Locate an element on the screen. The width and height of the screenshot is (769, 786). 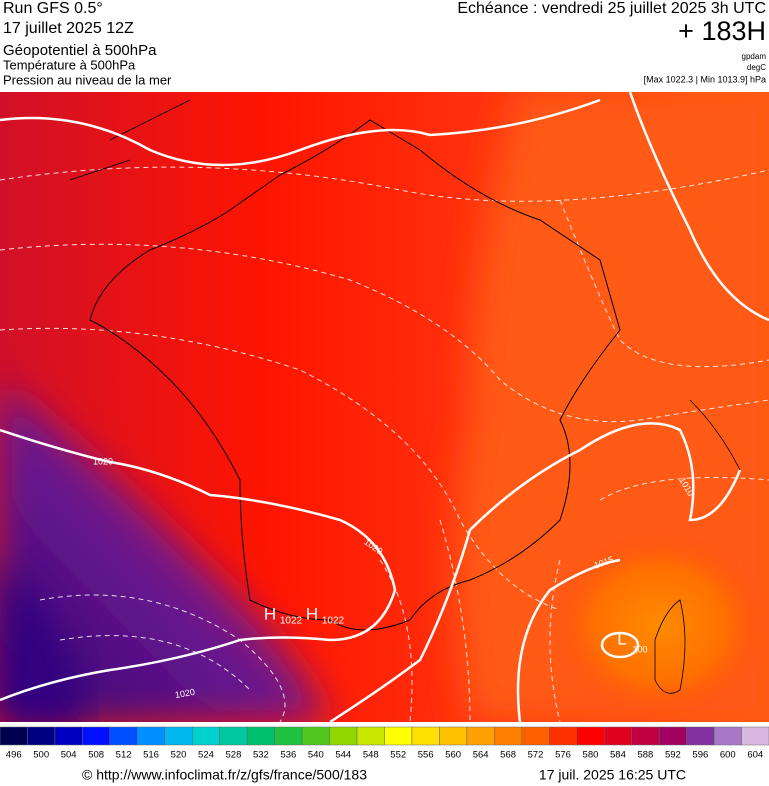
colorbar-label: 572 is located at coordinates (536, 755).